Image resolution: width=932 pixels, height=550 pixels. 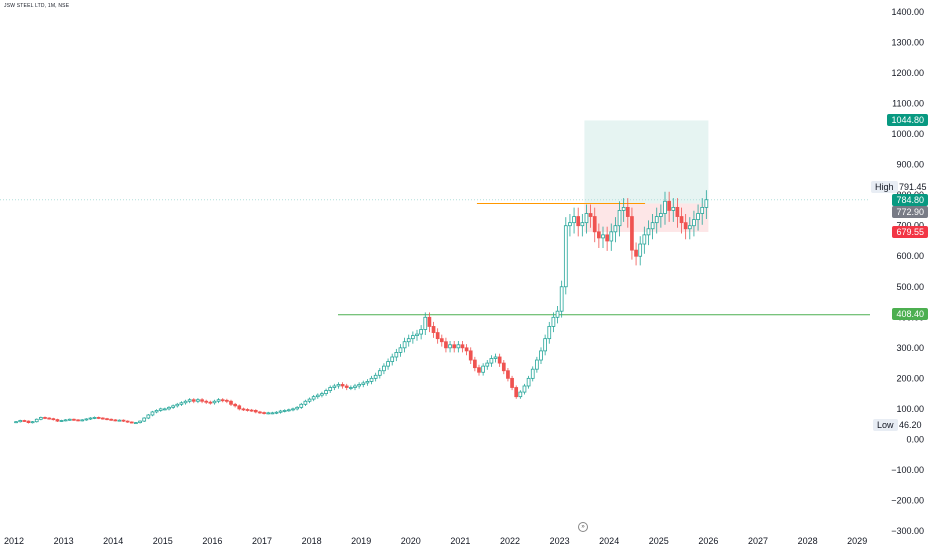 I want to click on low-value: 46.20, so click(x=910, y=425).